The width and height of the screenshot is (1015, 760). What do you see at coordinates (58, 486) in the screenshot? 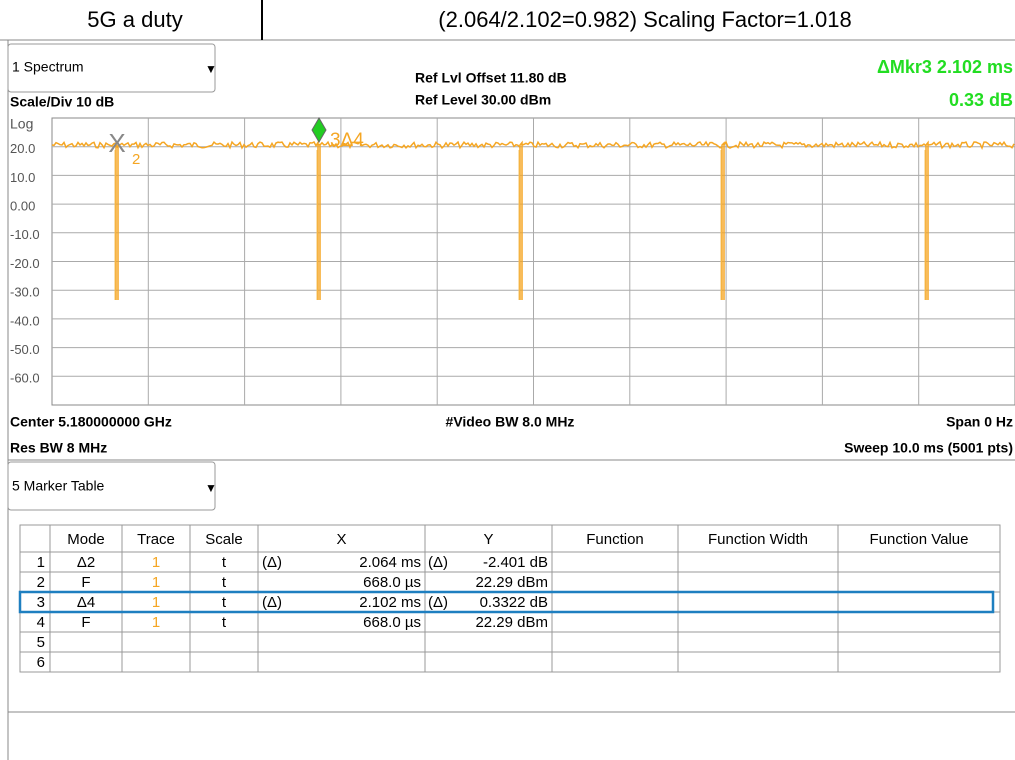
I see `table-window: 5 Marker Table` at bounding box center [58, 486].